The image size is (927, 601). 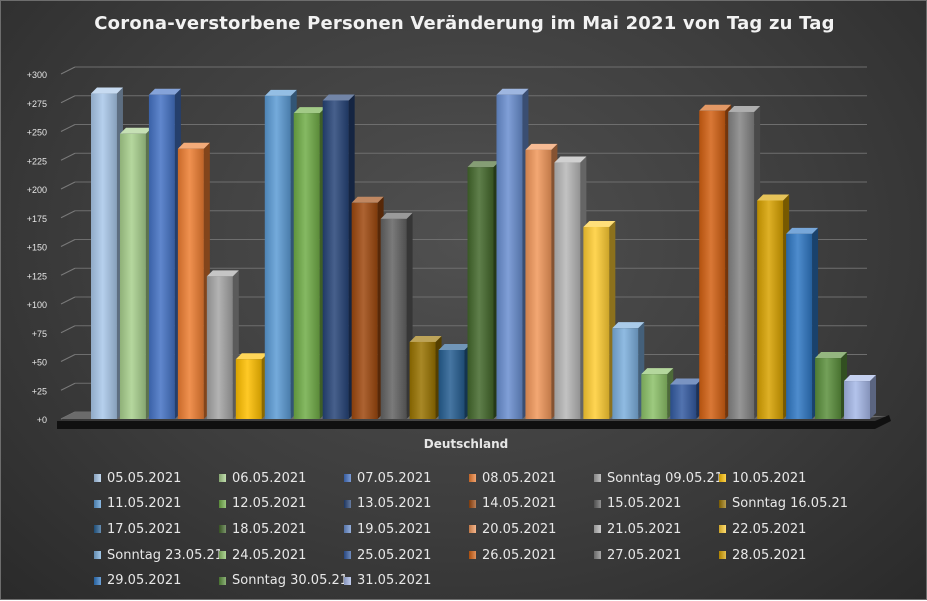 I want to click on legend-item: 31.05.2021, so click(x=387, y=581).